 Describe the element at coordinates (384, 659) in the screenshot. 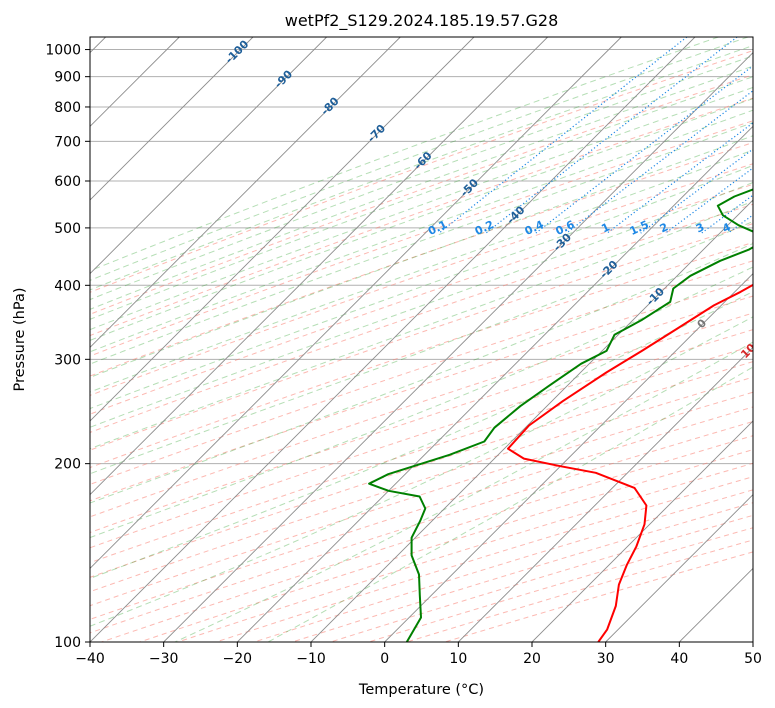

I see `x-tick-label: 0` at that location.